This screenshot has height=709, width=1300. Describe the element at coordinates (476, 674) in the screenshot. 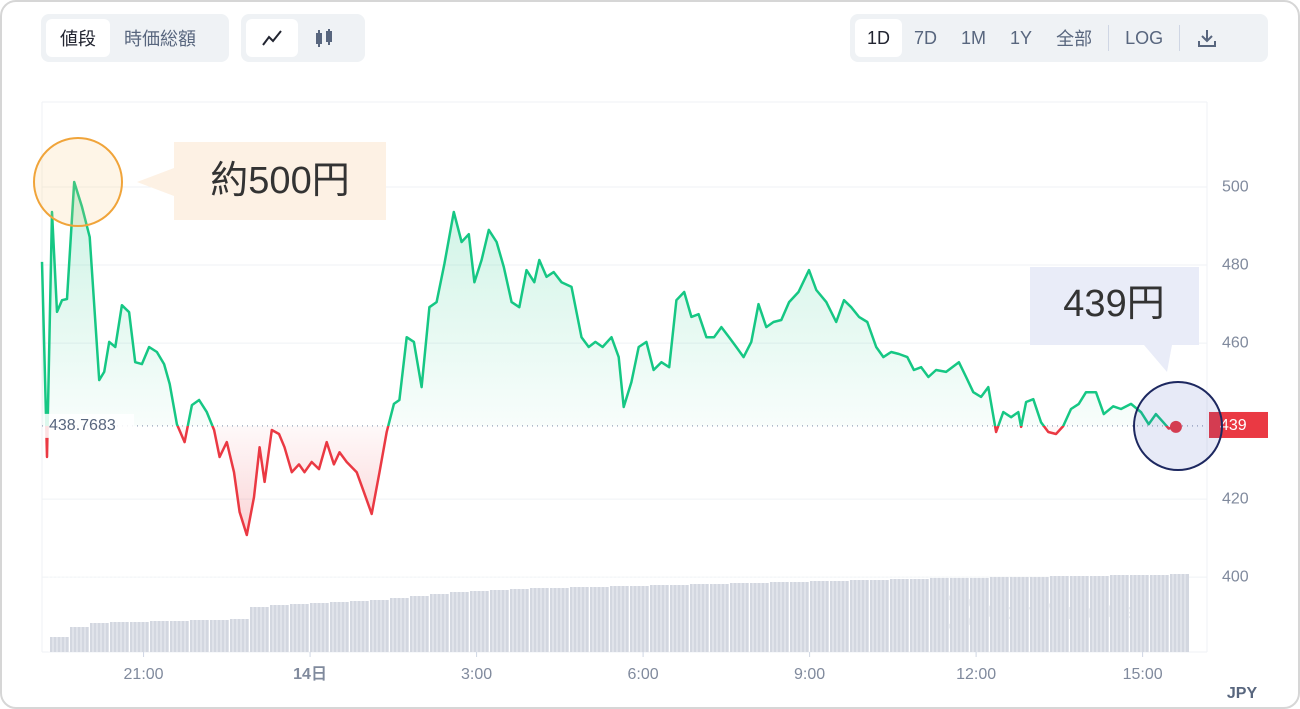

I see `x-tick-label: 3:00` at that location.